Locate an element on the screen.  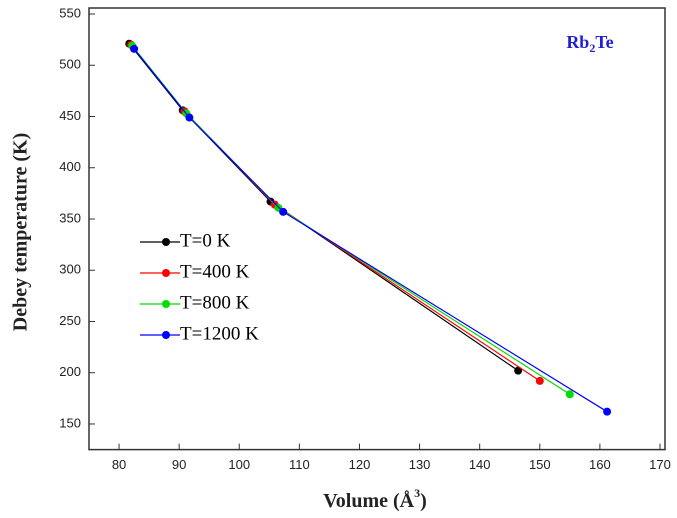
x-tick-label: 160 is located at coordinates (600, 464).